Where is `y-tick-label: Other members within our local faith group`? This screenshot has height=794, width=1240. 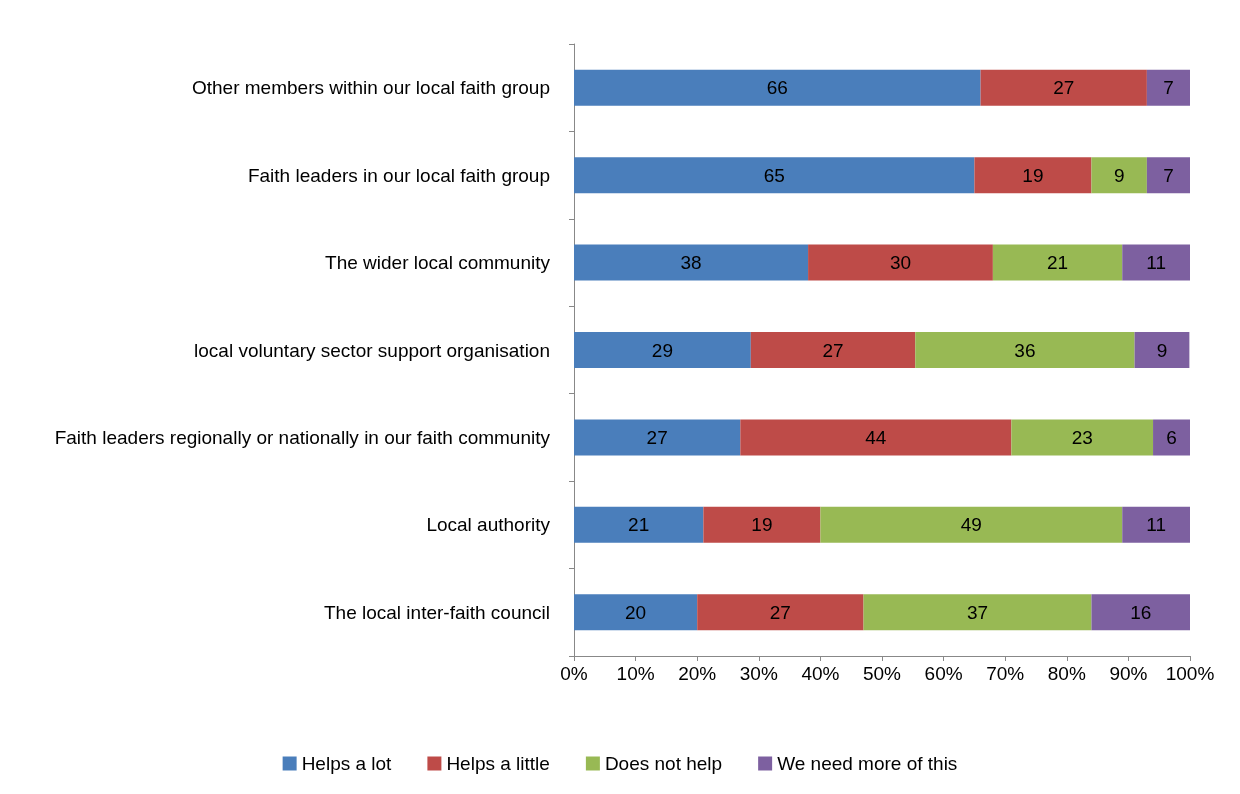
y-tick-label: Other members within our local faith group is located at coordinates (371, 88).